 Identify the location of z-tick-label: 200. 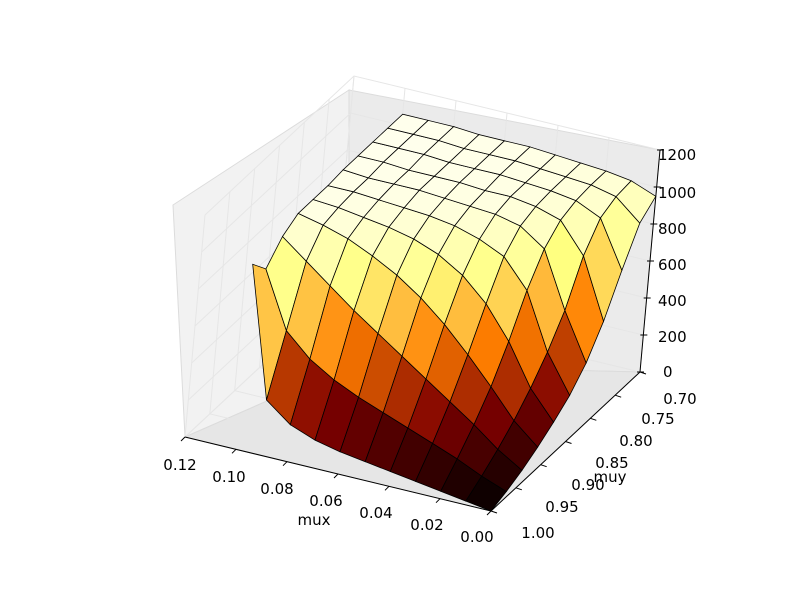
(672, 337).